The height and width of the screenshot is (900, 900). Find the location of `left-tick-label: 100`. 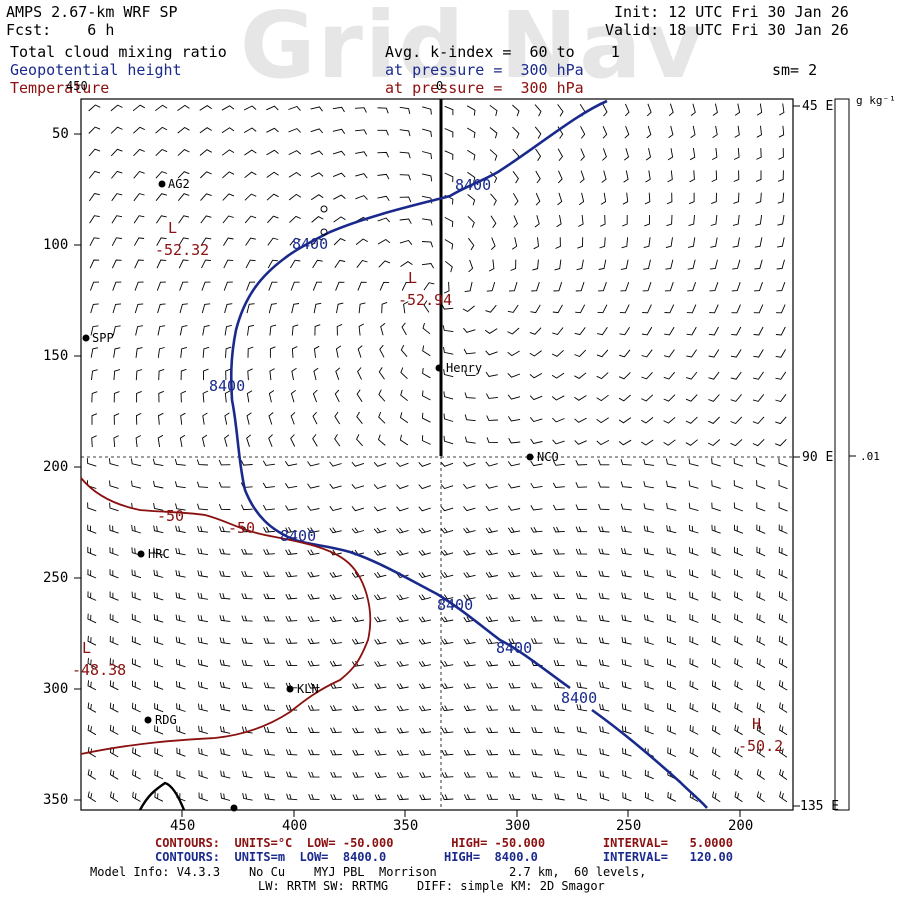

left-tick-label: 100 is located at coordinates (56, 245).